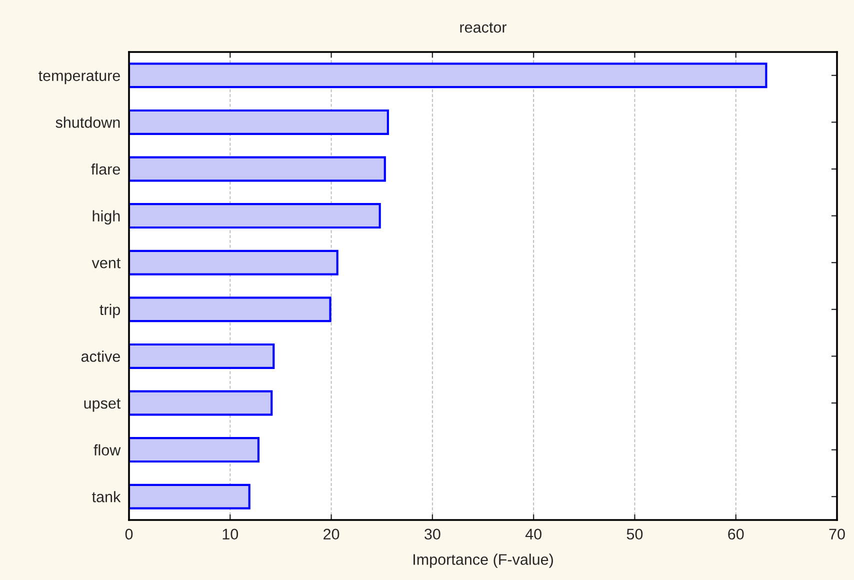  What do you see at coordinates (129, 534) in the screenshot?
I see `x-tick-label: 0` at bounding box center [129, 534].